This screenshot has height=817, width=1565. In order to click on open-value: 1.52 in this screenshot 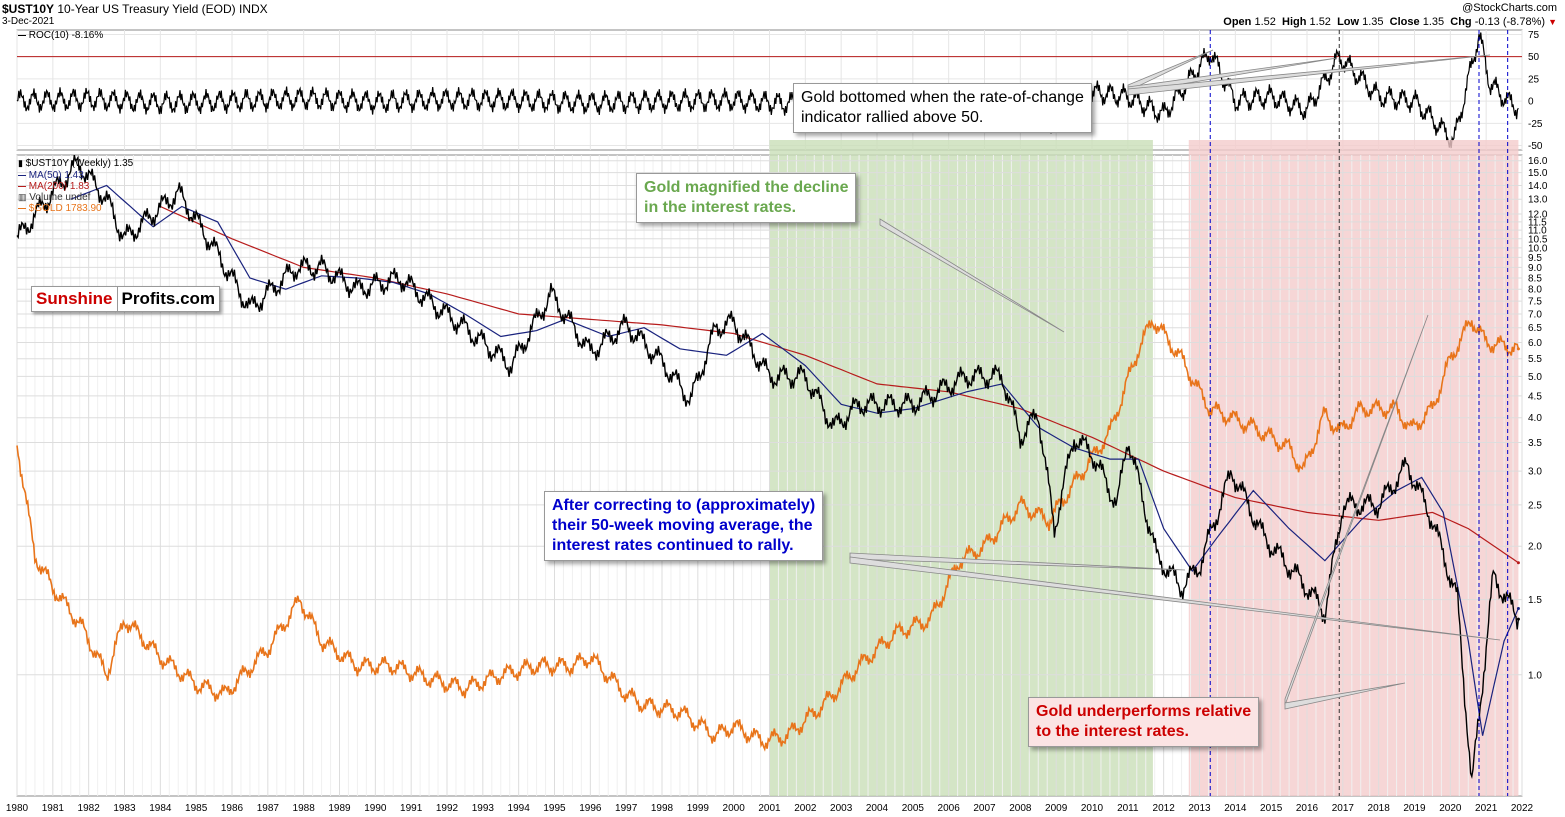, I will do `click(1265, 22)`.